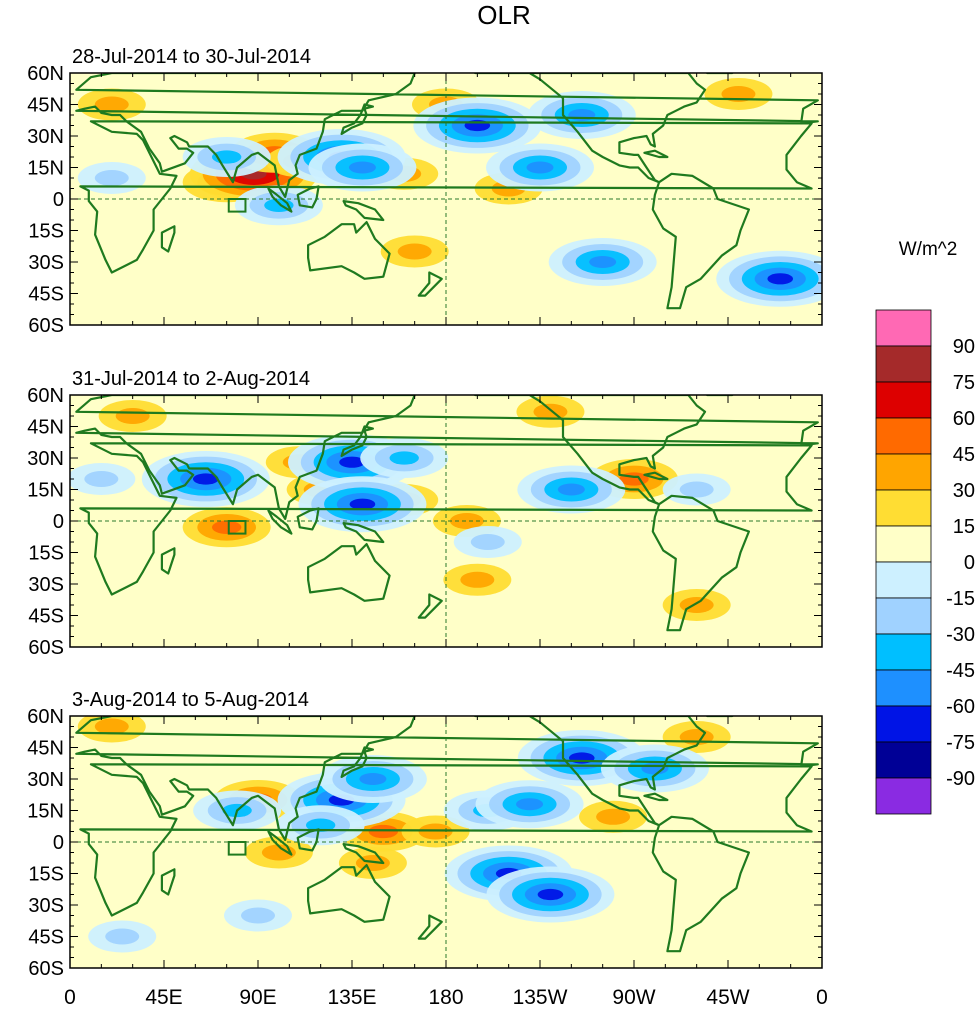  I want to click on colorbar-label: -30, so click(960, 635).